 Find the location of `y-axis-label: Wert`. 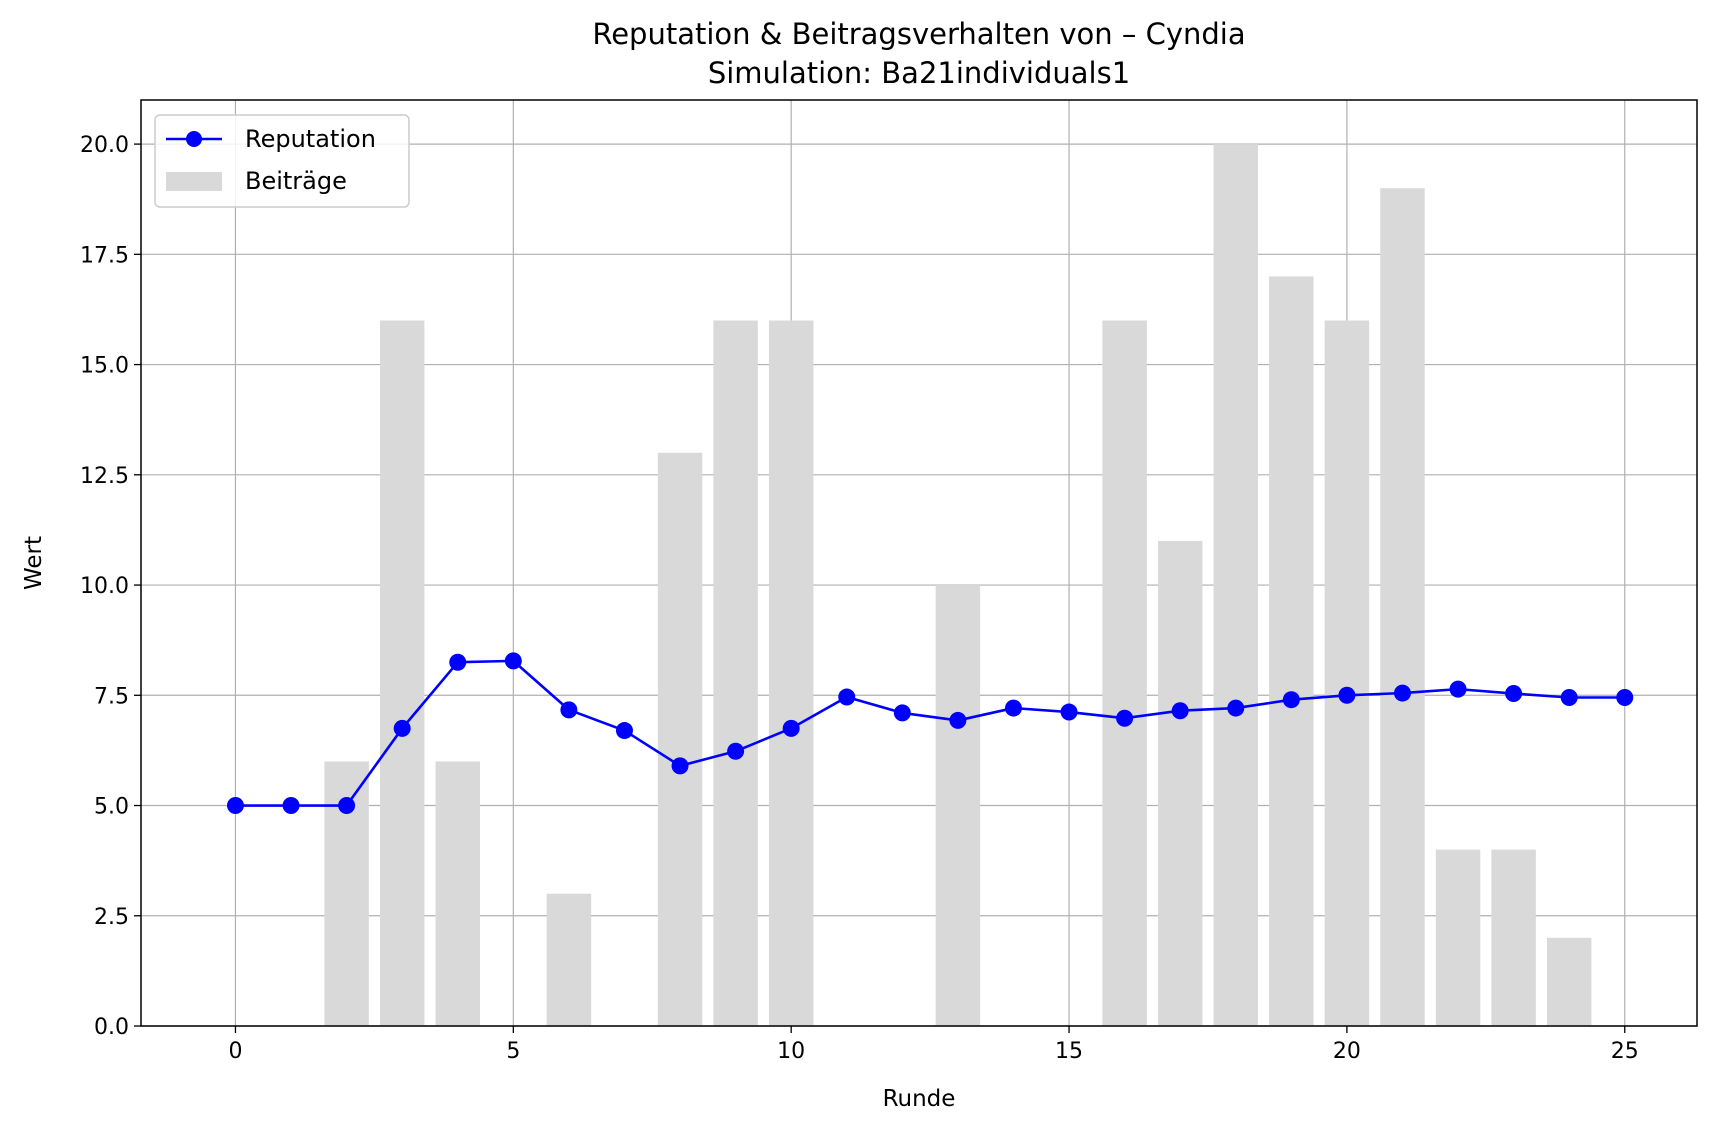

y-axis-label: Wert is located at coordinates (34, 563).